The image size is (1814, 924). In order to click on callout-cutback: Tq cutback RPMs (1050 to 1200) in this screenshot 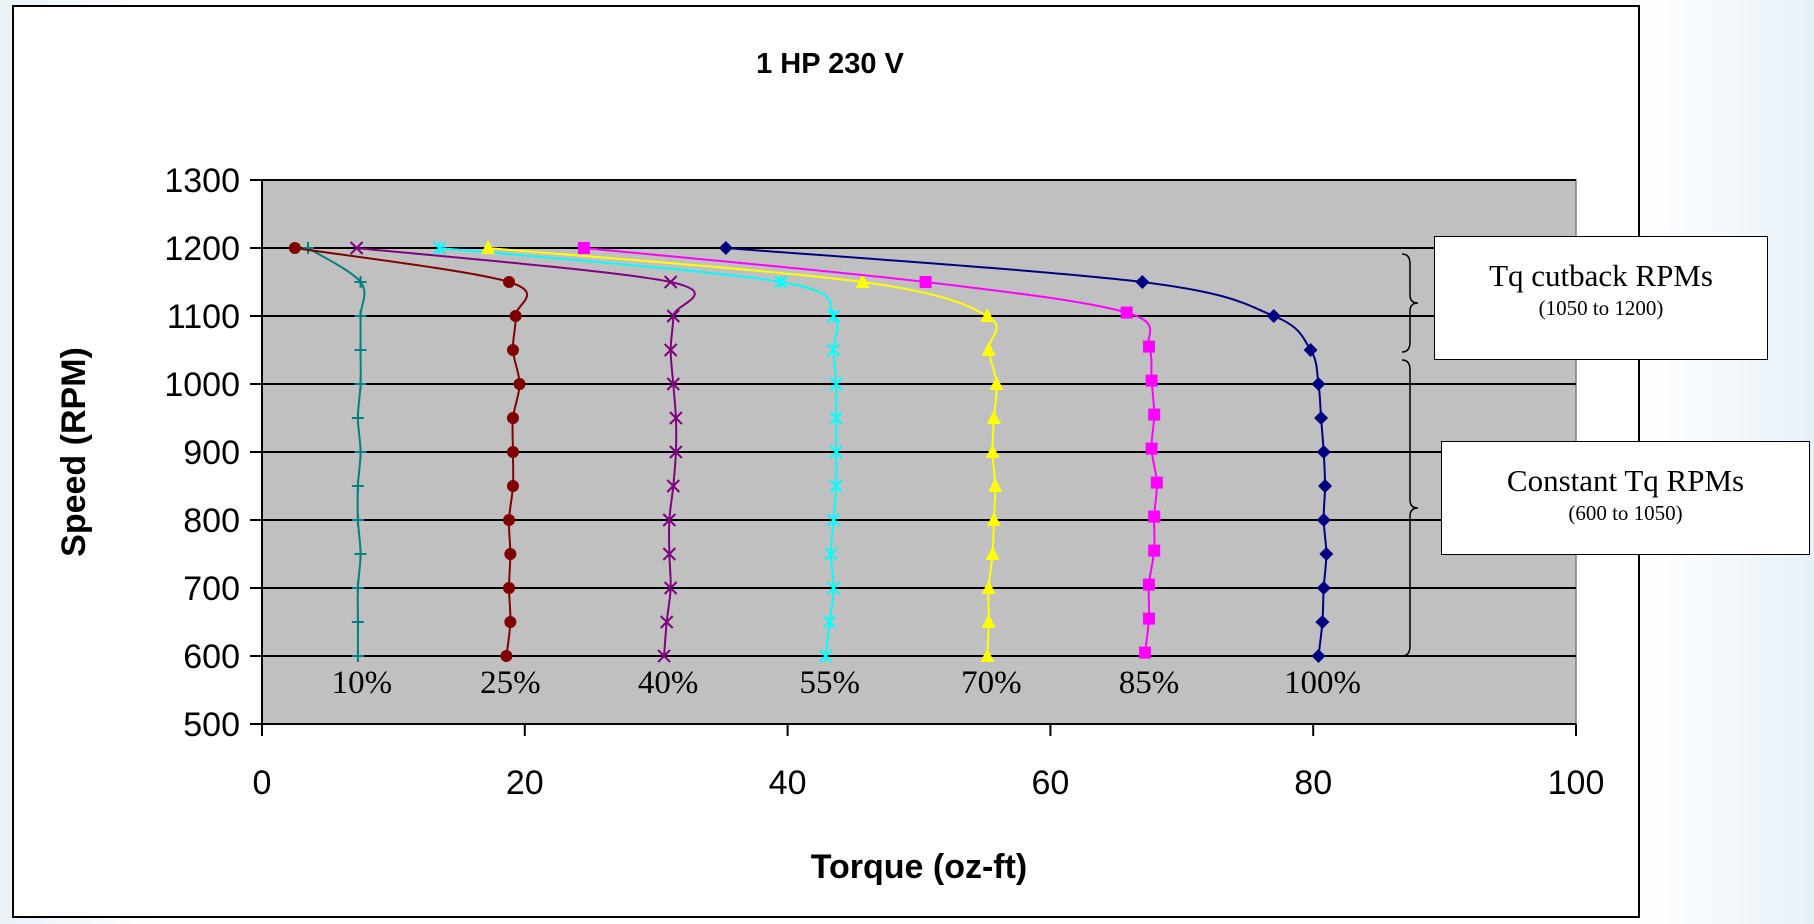, I will do `click(1601, 298)`.